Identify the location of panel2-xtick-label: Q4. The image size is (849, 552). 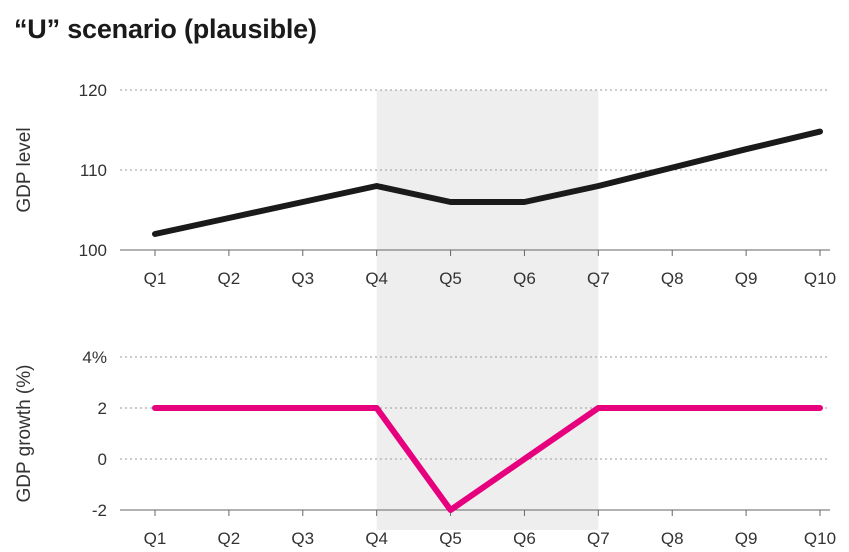
(376, 538).